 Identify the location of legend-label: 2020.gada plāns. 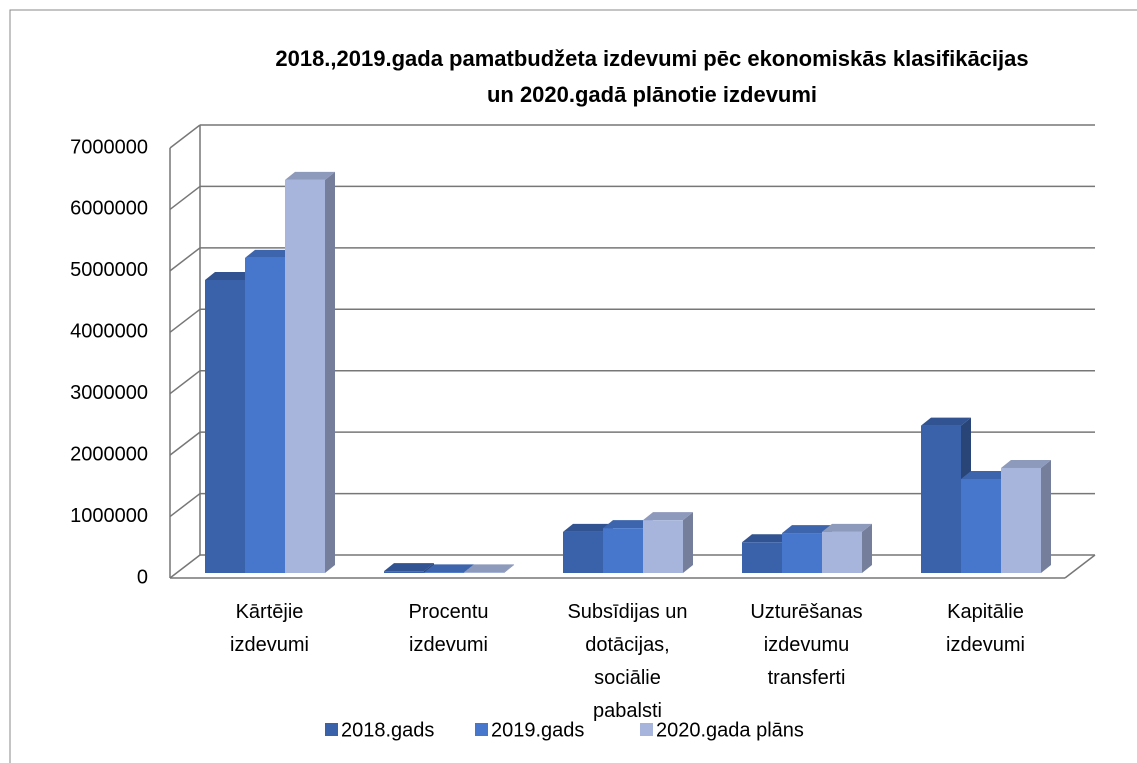
(730, 730).